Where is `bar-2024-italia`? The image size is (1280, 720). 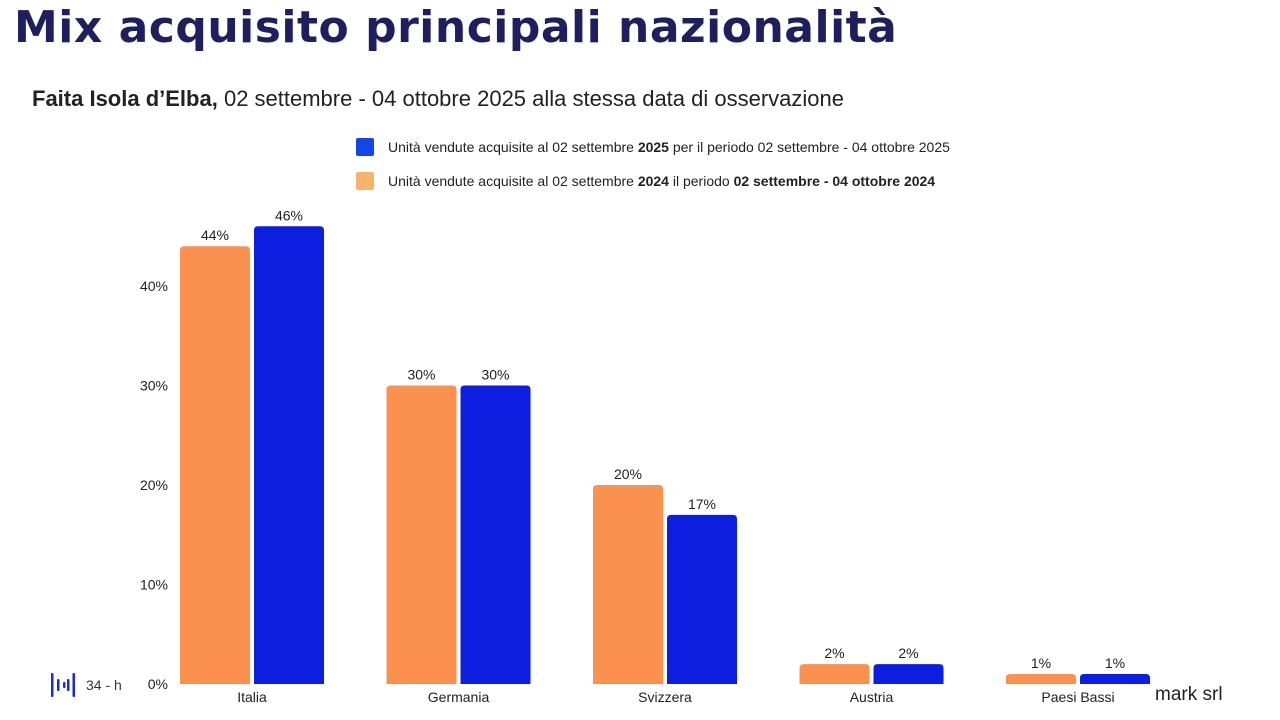
bar-2024-italia is located at coordinates (215, 465).